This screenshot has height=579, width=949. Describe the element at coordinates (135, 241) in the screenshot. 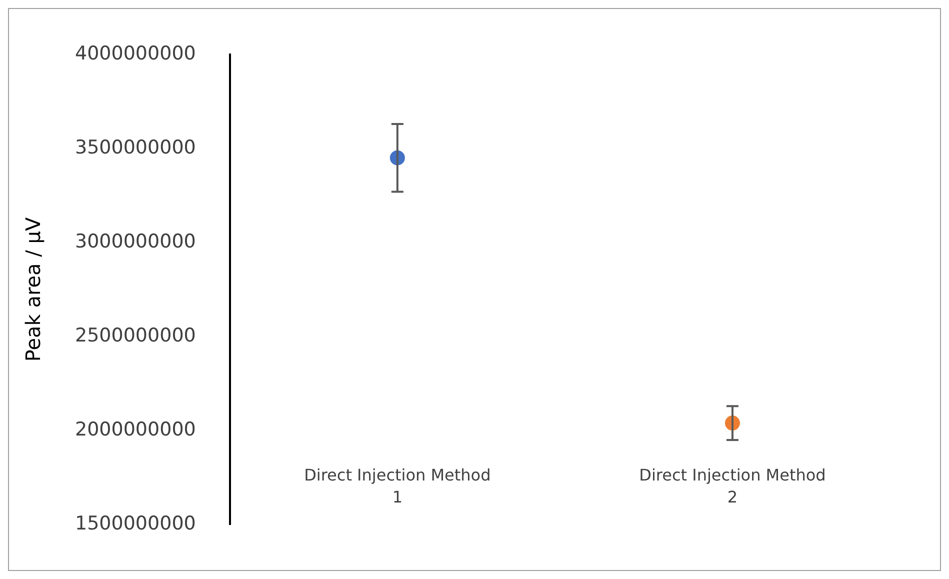

I see `y-tick-label: 3000000000` at that location.